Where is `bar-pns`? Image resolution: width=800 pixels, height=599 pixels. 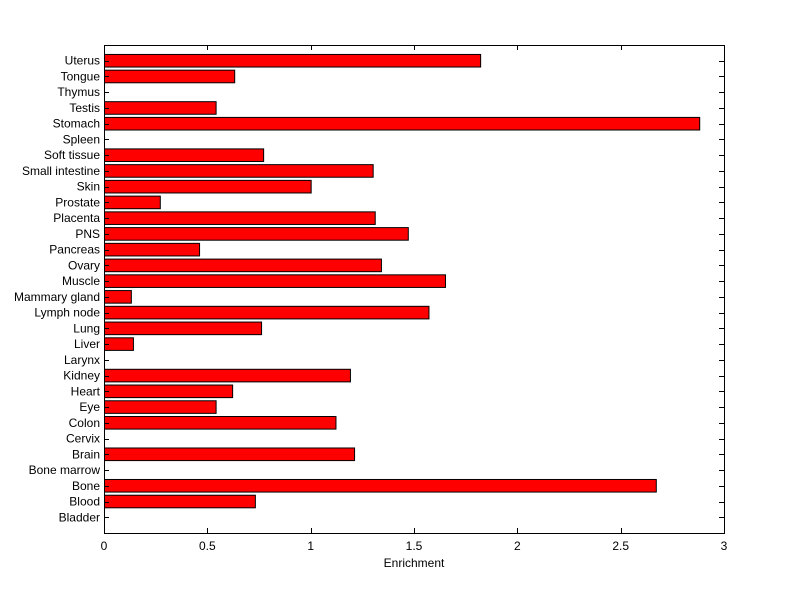 bar-pns is located at coordinates (256, 234).